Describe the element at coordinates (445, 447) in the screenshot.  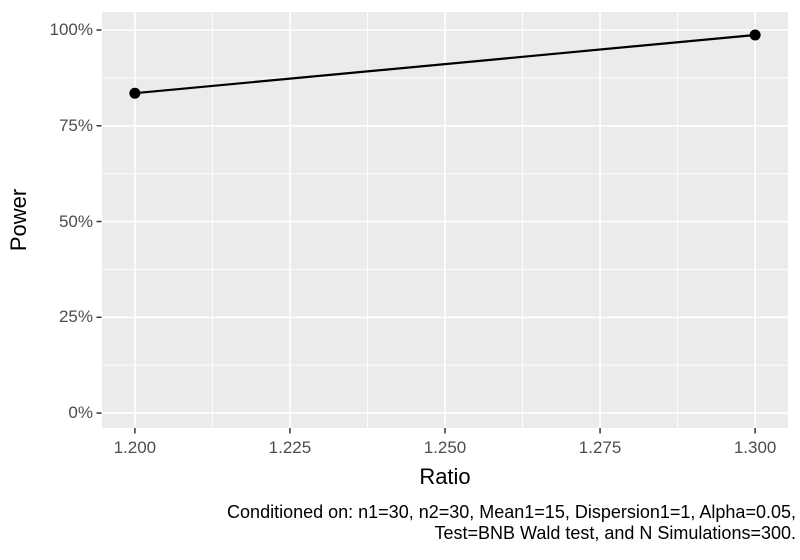
I see `x-tick-label: 1.250` at that location.